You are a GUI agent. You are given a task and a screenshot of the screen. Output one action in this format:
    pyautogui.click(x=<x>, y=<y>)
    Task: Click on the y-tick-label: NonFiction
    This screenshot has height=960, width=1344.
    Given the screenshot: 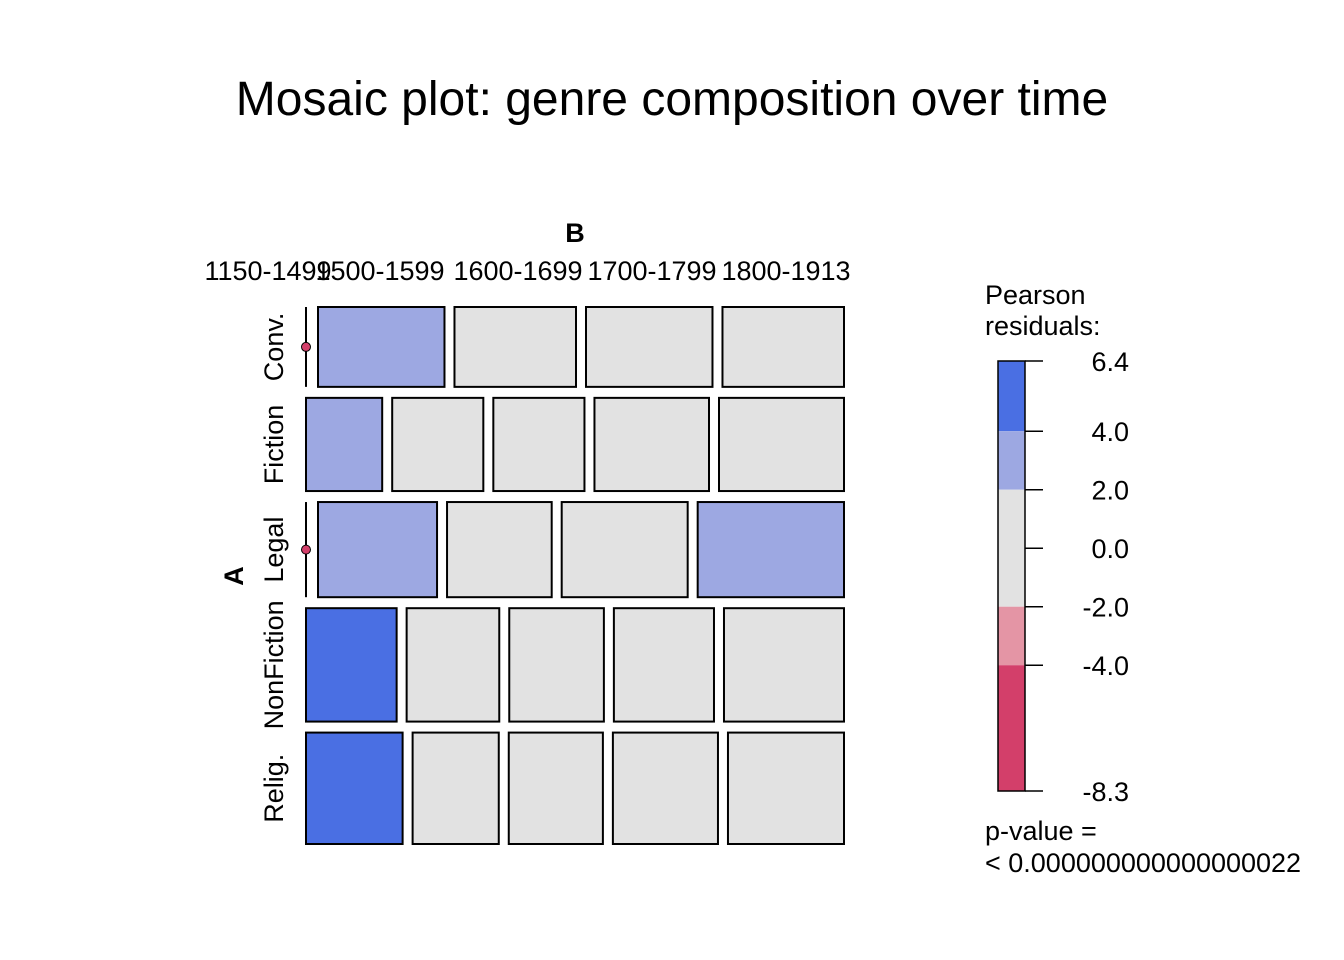 What is the action you would take?
    pyautogui.click(x=274, y=664)
    